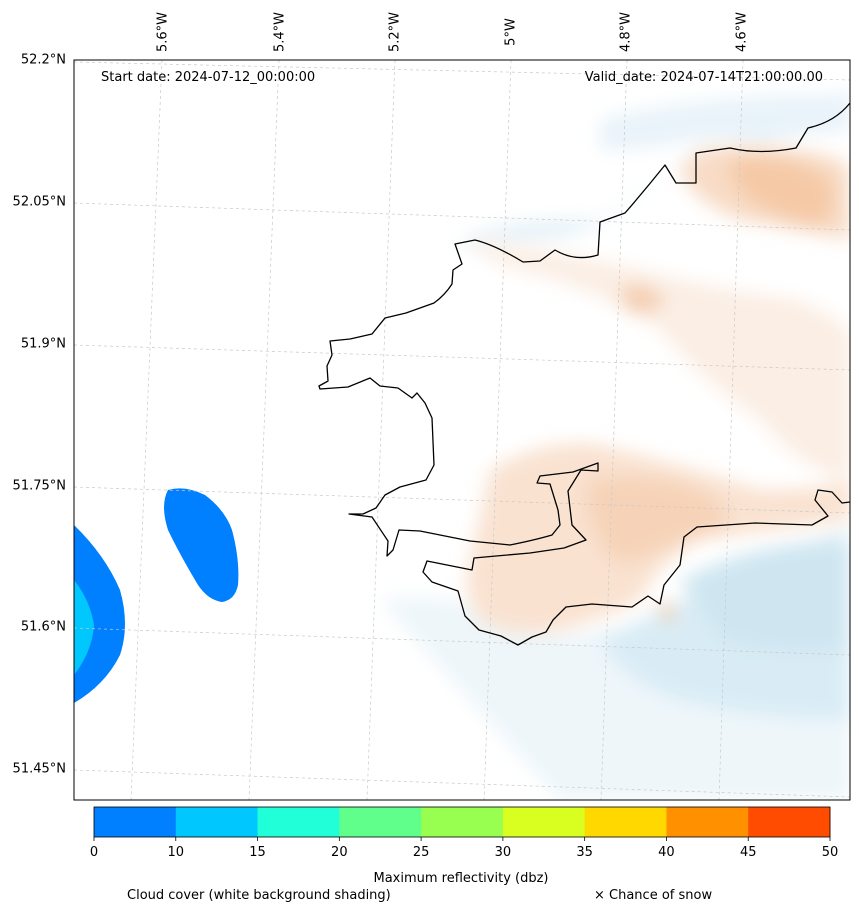 This screenshot has width=859, height=914. What do you see at coordinates (208, 77) in the screenshot?
I see `start-date-label: Start date: 2024-07-12_00:00:00` at bounding box center [208, 77].